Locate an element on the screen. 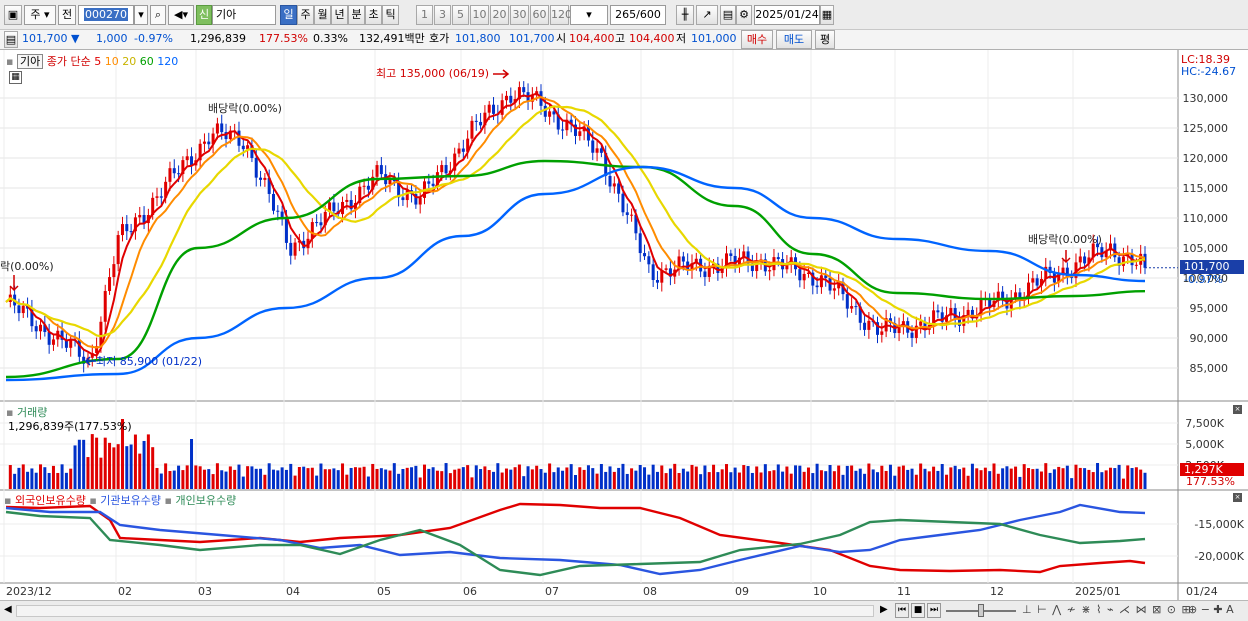  prev-select: 전 is located at coordinates (67, 15).